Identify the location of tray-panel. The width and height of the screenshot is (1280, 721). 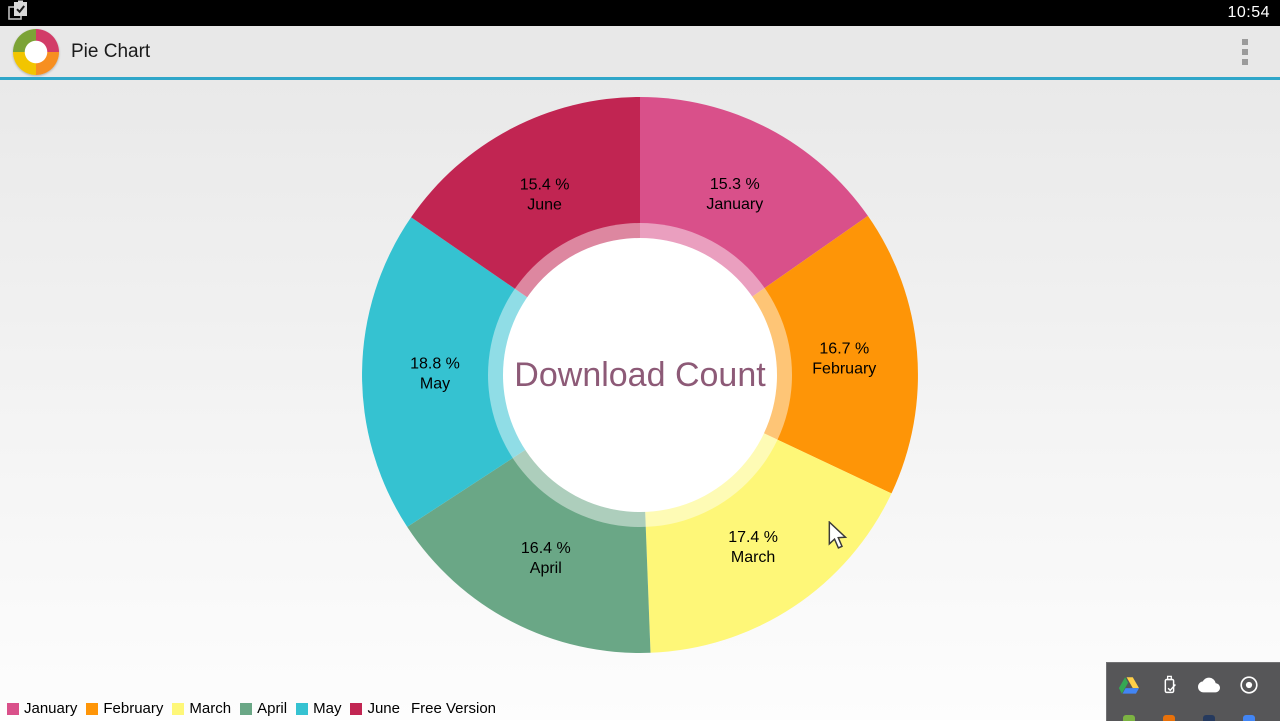
(1193, 691).